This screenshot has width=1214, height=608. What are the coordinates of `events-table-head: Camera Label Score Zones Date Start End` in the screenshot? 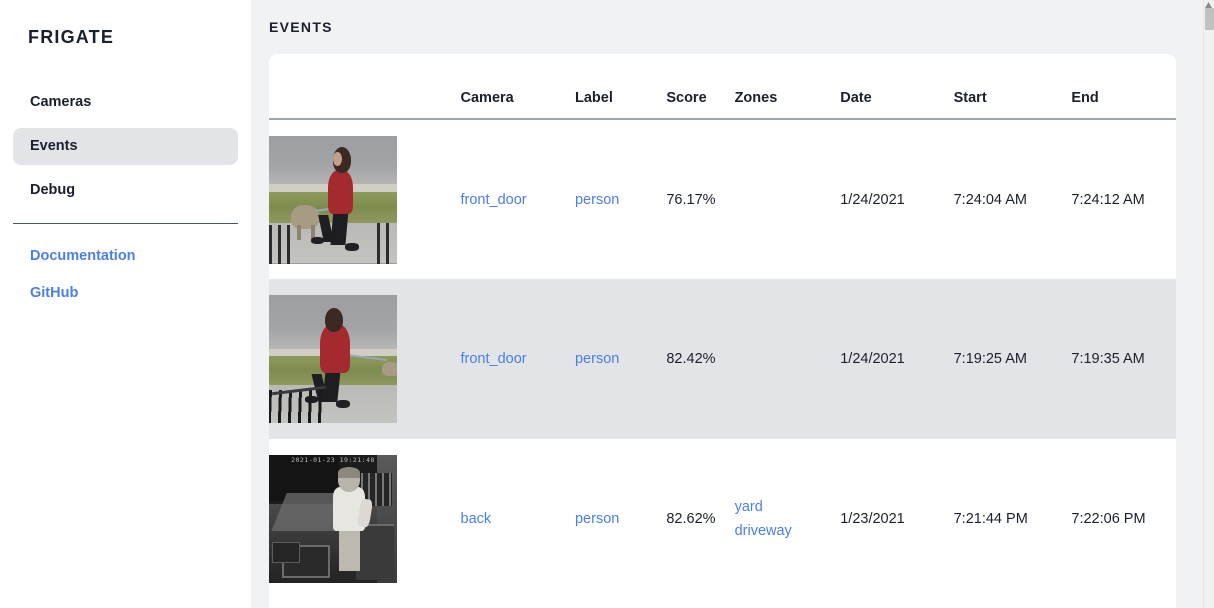 It's located at (722, 87).